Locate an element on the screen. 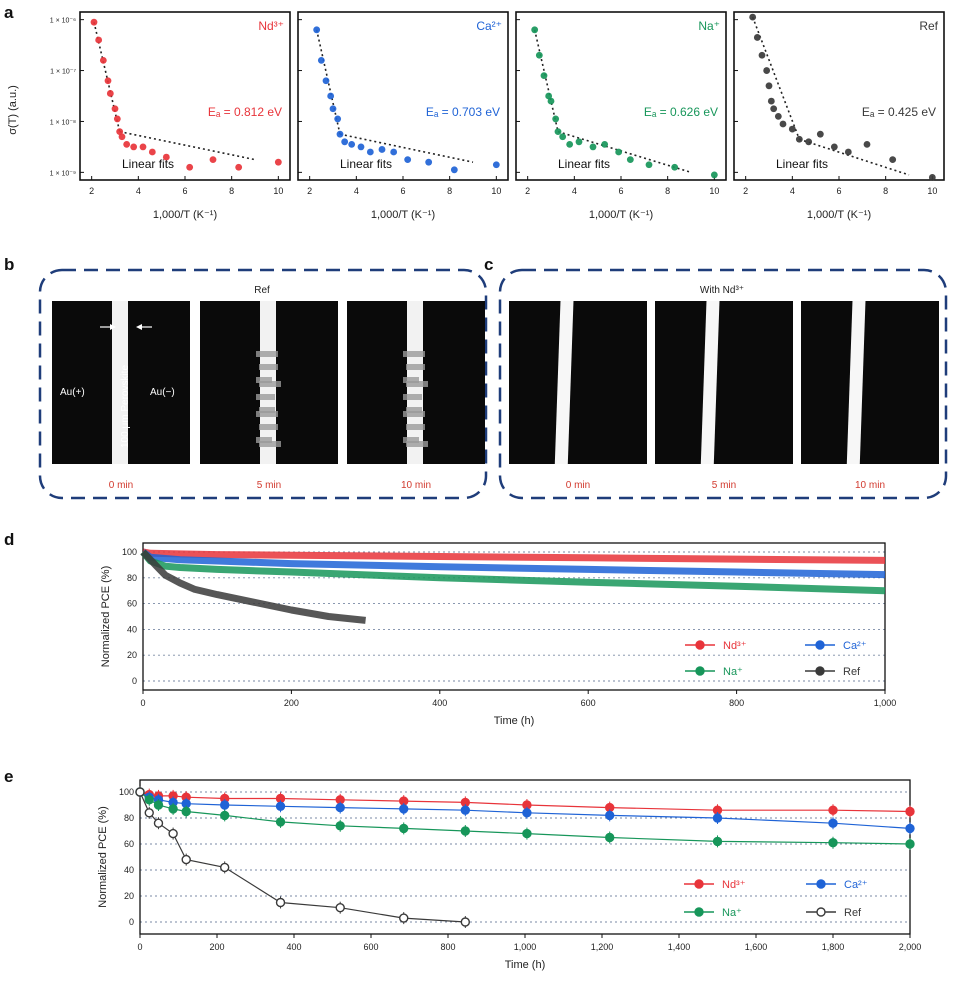  panel-d-xtick-label: 0 is located at coordinates (142, 703).